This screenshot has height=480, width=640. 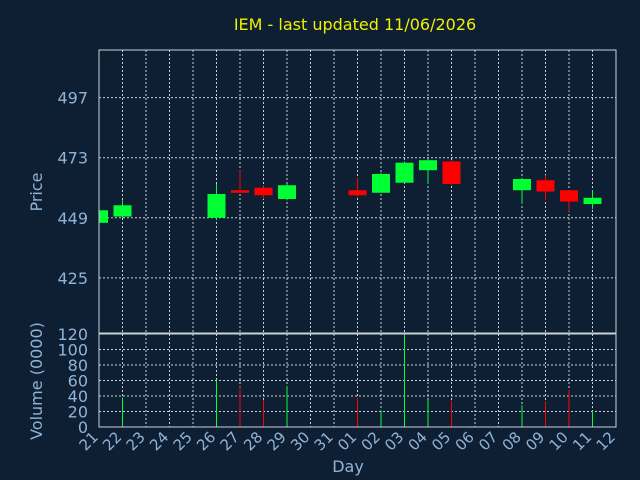 I want to click on day-tick-label: 23, so click(x=136, y=441).